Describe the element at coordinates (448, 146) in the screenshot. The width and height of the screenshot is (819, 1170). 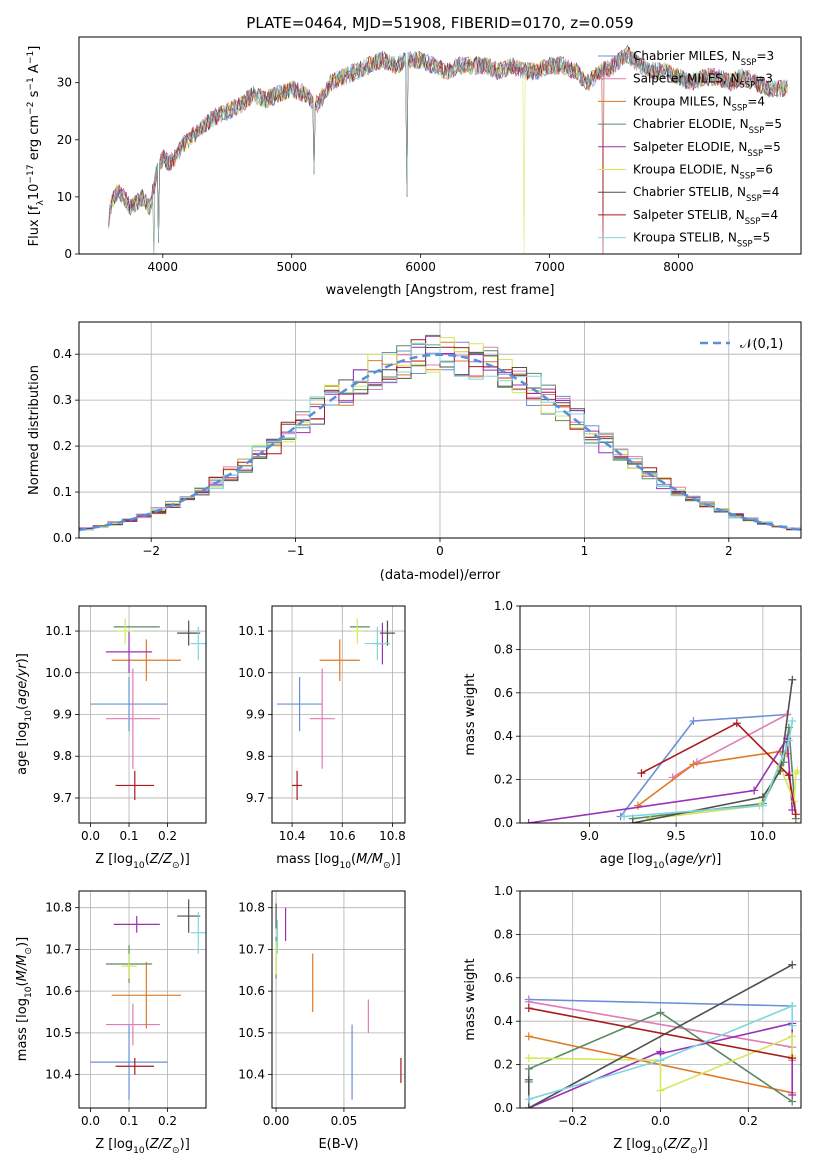
I see `spectrum-line` at that location.